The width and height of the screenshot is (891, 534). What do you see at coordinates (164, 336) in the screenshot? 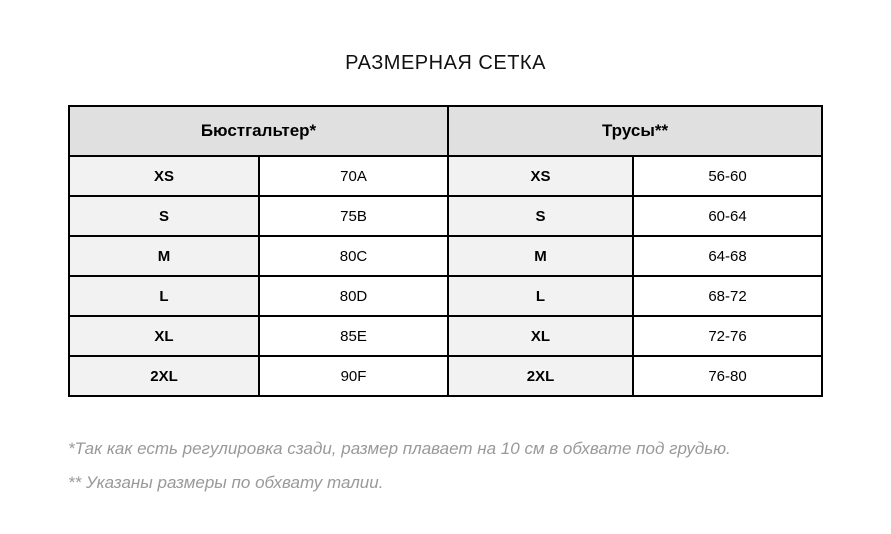
I see `bra-size-label: XL` at bounding box center [164, 336].